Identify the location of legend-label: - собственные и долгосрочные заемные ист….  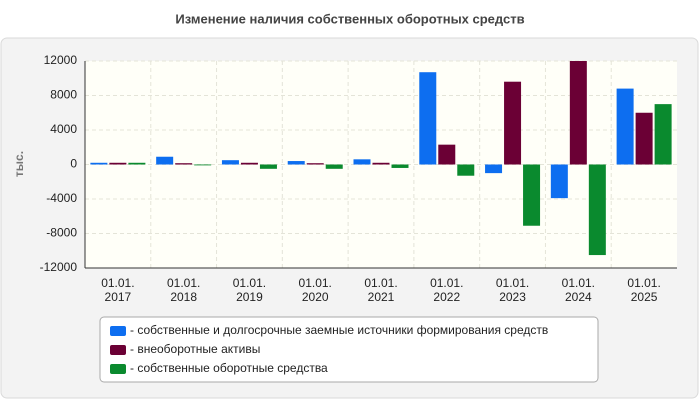
(339, 330).